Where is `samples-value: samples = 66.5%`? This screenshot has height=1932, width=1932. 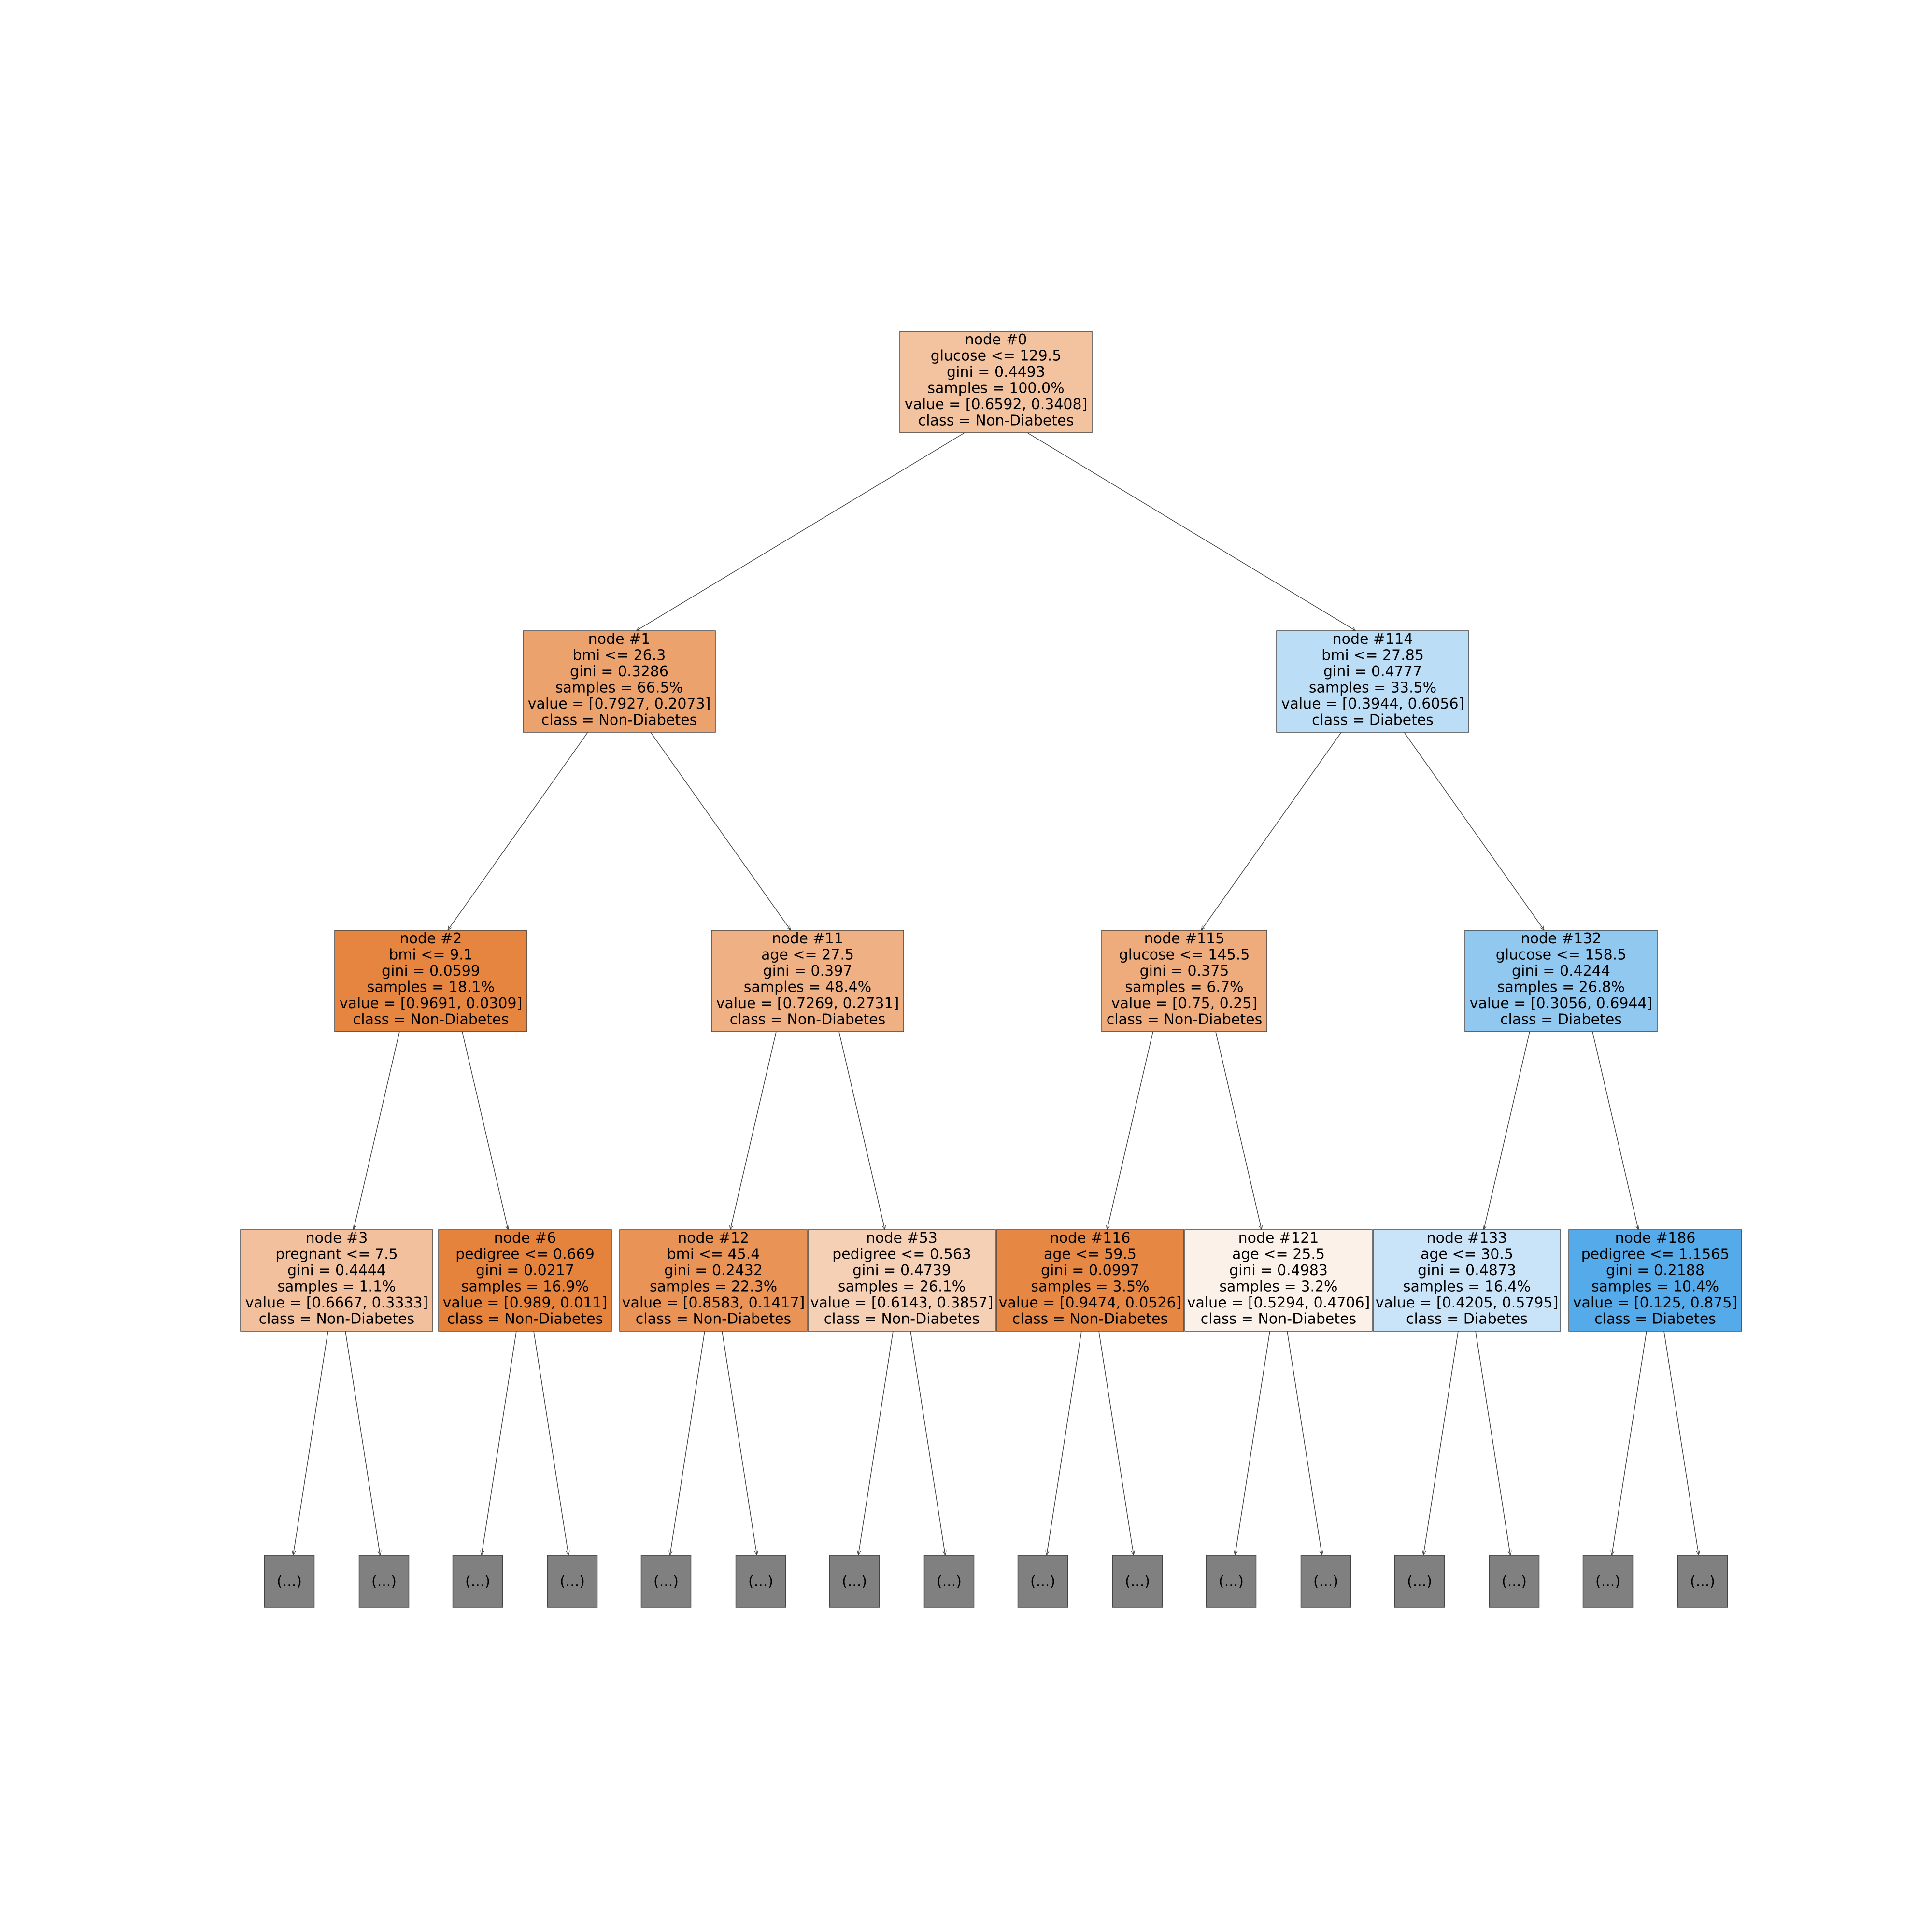
samples-value: samples = 66.5% is located at coordinates (619, 688).